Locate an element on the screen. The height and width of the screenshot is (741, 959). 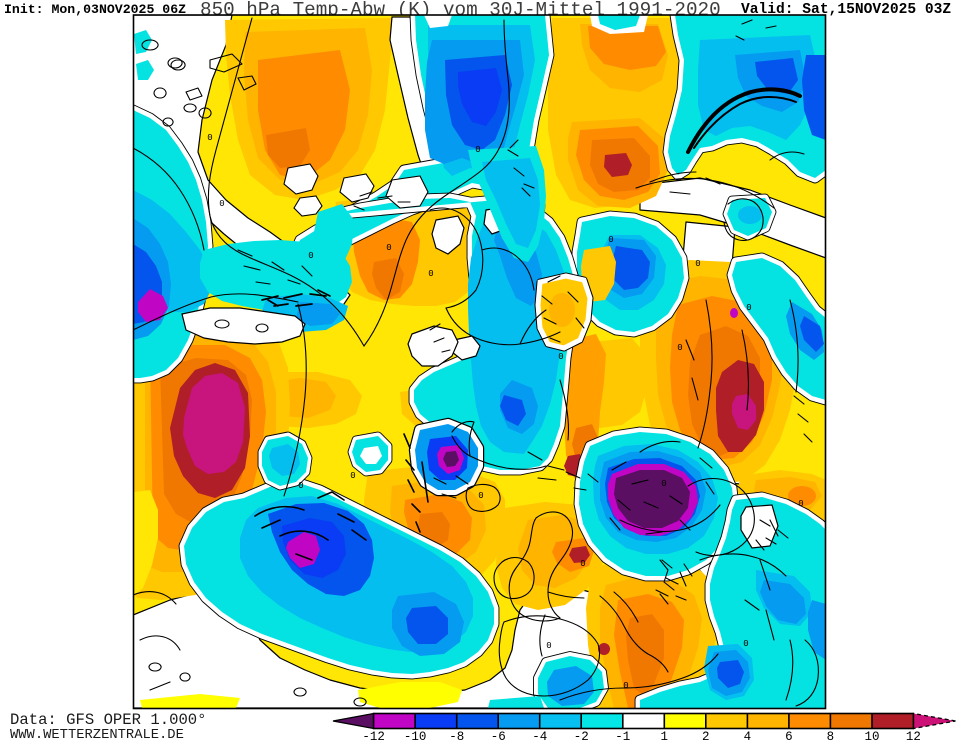
svg-text: -1 is located at coordinates (622, 735).